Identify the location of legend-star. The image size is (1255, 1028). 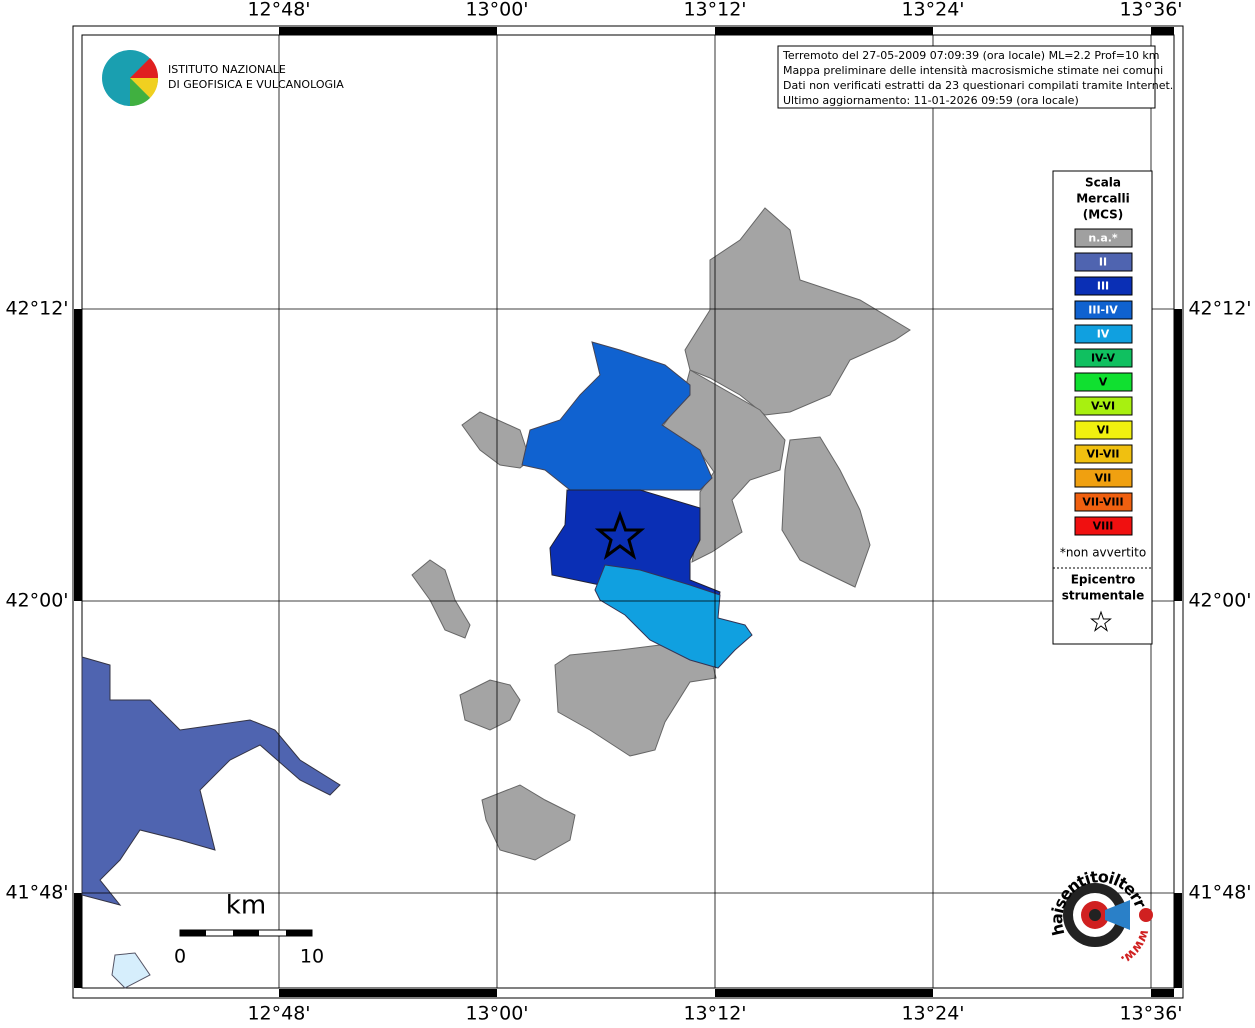
(1101, 621).